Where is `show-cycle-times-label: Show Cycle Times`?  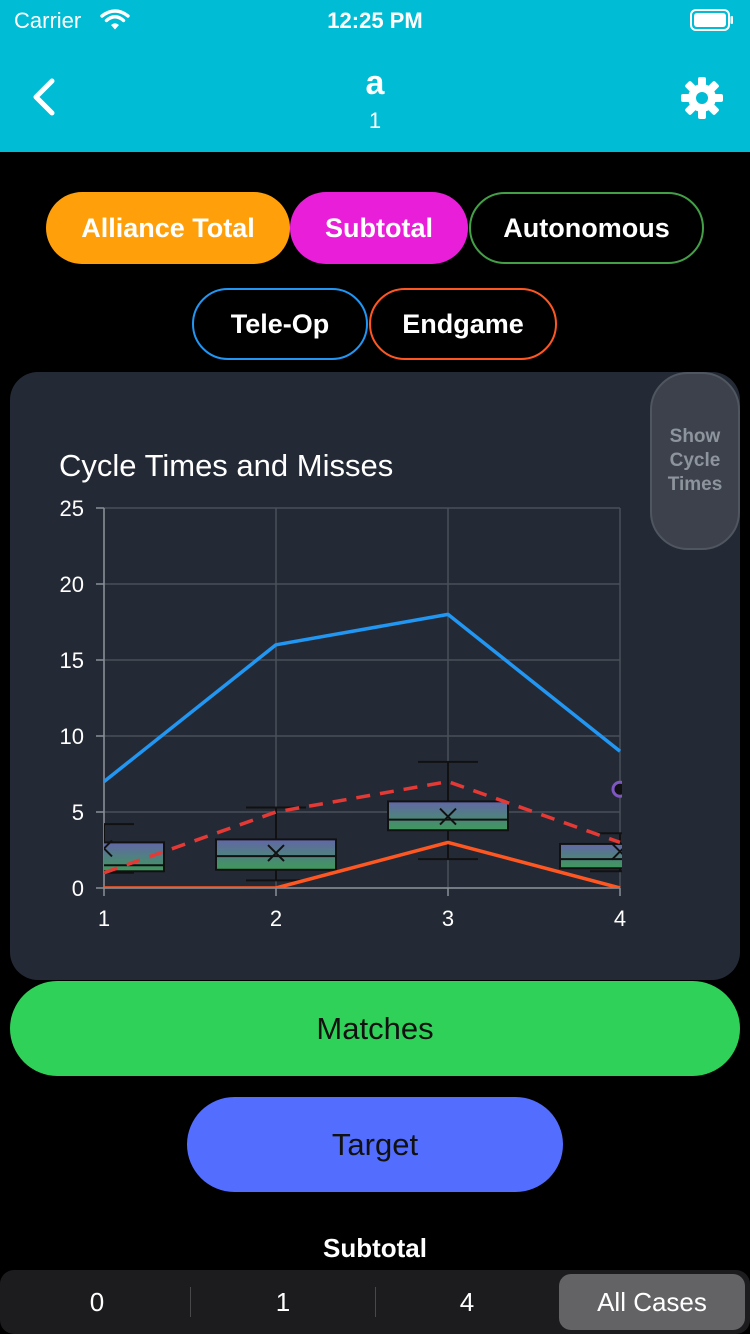 show-cycle-times-label: Show Cycle Times is located at coordinates (695, 460).